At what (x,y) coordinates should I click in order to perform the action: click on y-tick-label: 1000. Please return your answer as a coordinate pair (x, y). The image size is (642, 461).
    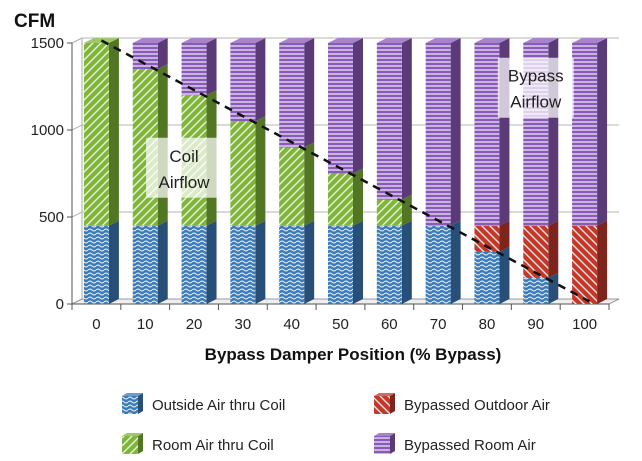
    Looking at the image, I should click on (47, 130).